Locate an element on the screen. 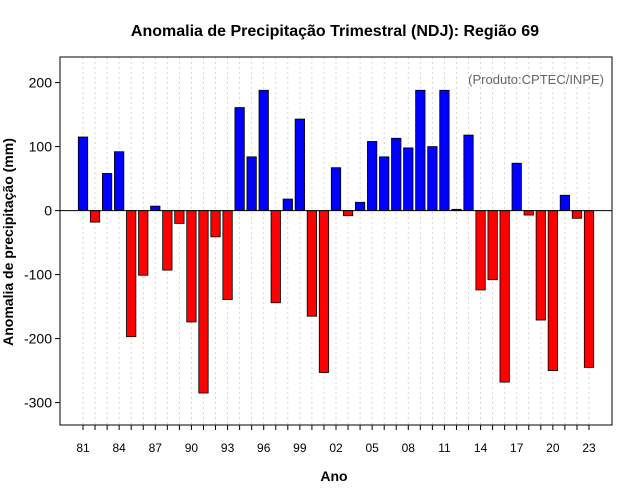 The image size is (640, 500). y-tick-label: 0 is located at coordinates (48, 211).